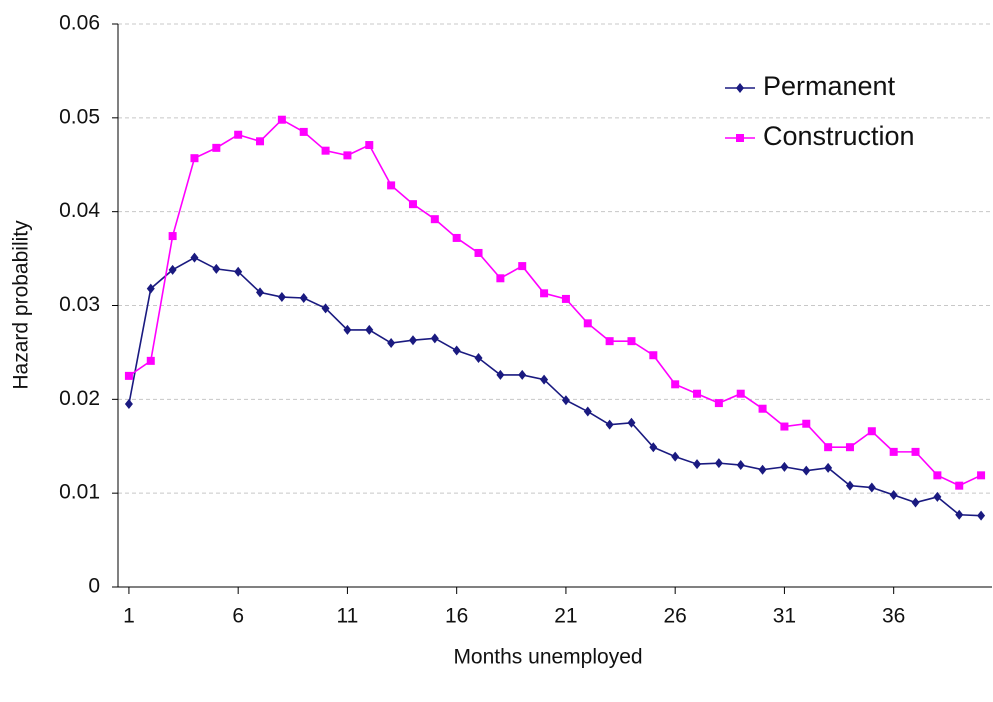 Image resolution: width=993 pixels, height=702 pixels. Describe the element at coordinates (893, 616) in the screenshot. I see `x-tick-label: 36` at that location.